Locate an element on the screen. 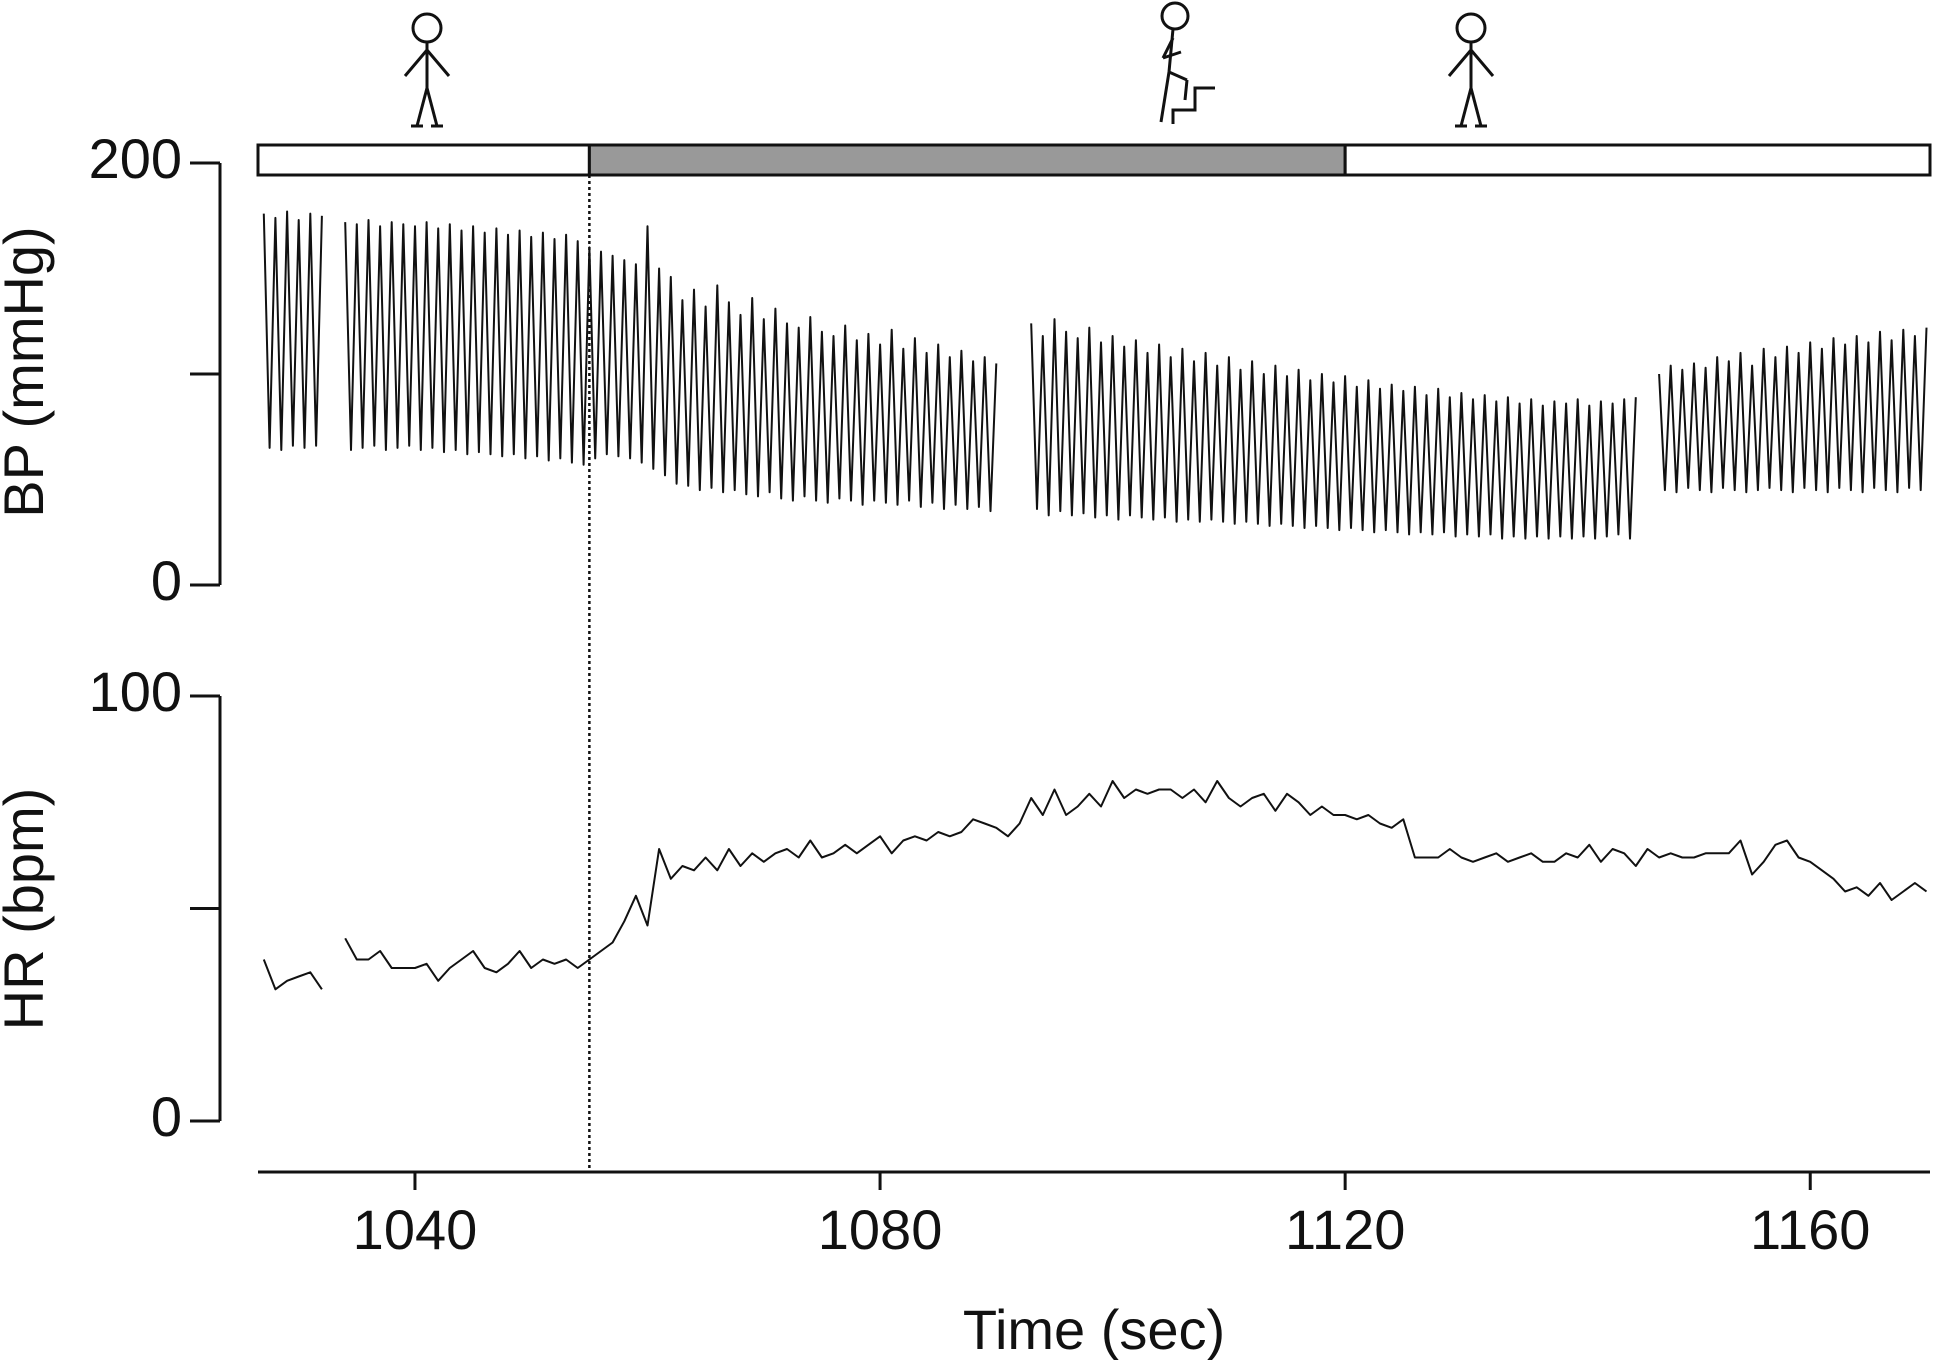 The height and width of the screenshot is (1360, 1949). x-tick-label: 1120 is located at coordinates (1345, 1229).